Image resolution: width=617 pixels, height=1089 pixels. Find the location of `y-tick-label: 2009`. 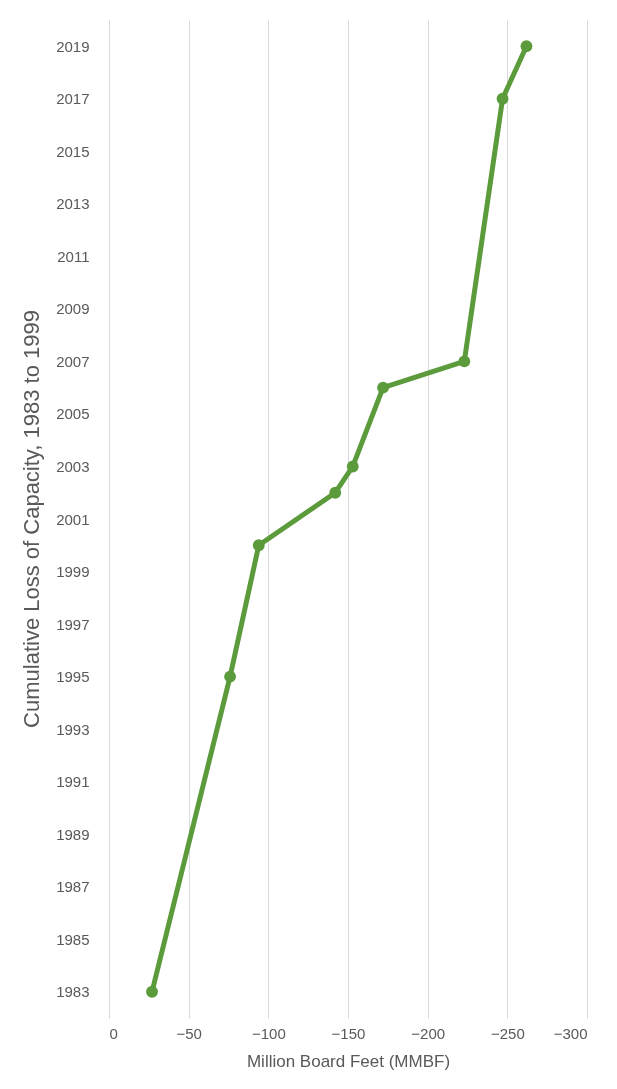

y-tick-label: 2009 is located at coordinates (73, 309).